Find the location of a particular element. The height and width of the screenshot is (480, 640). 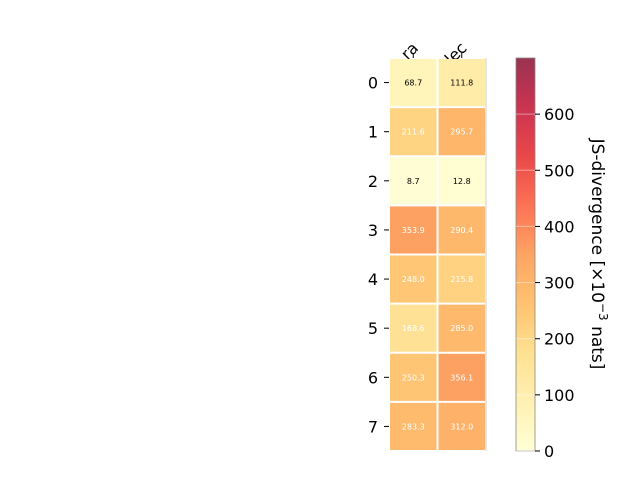

colorbar-tick-label: 600 is located at coordinates (559, 114).